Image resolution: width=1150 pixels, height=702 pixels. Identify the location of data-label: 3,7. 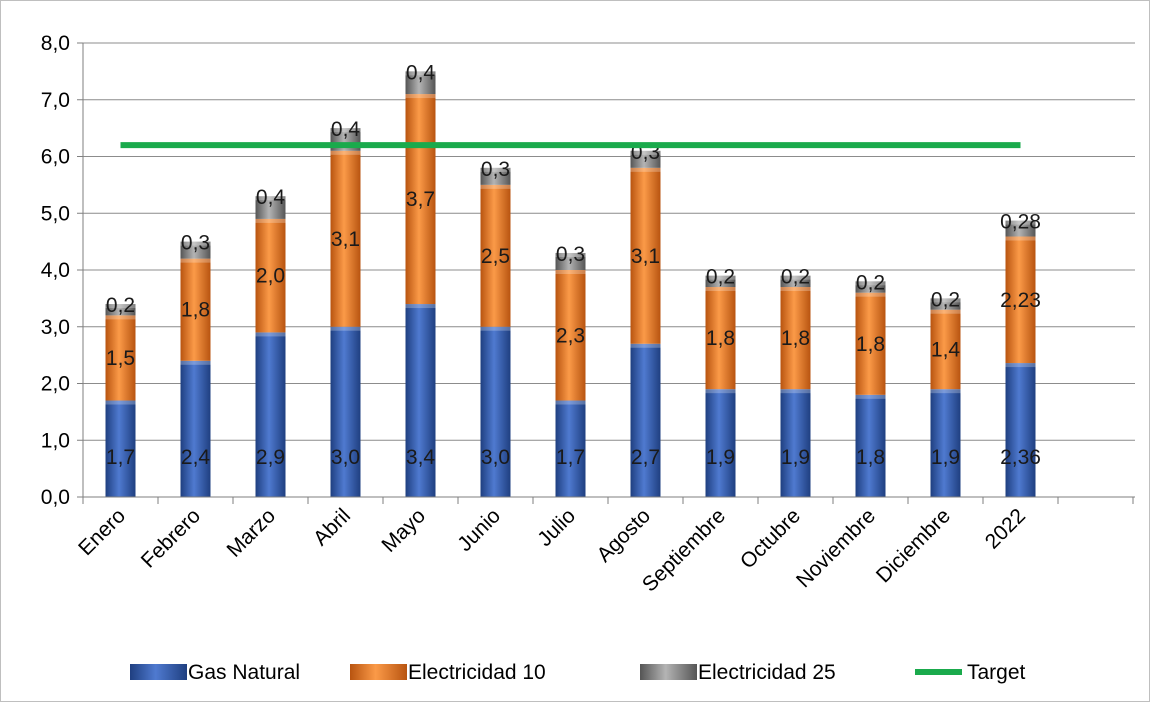
(420, 199).